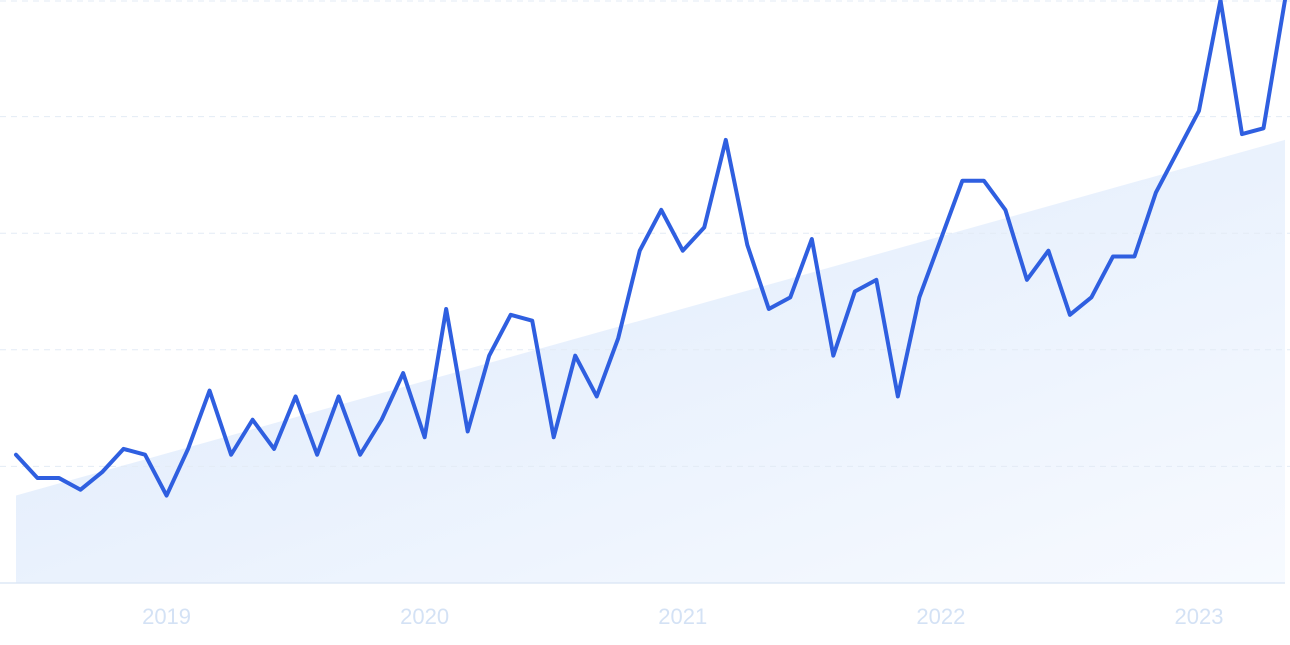 The image size is (1290, 645). Describe the element at coordinates (940, 616) in the screenshot. I see `x-tick-label: 2022` at that location.